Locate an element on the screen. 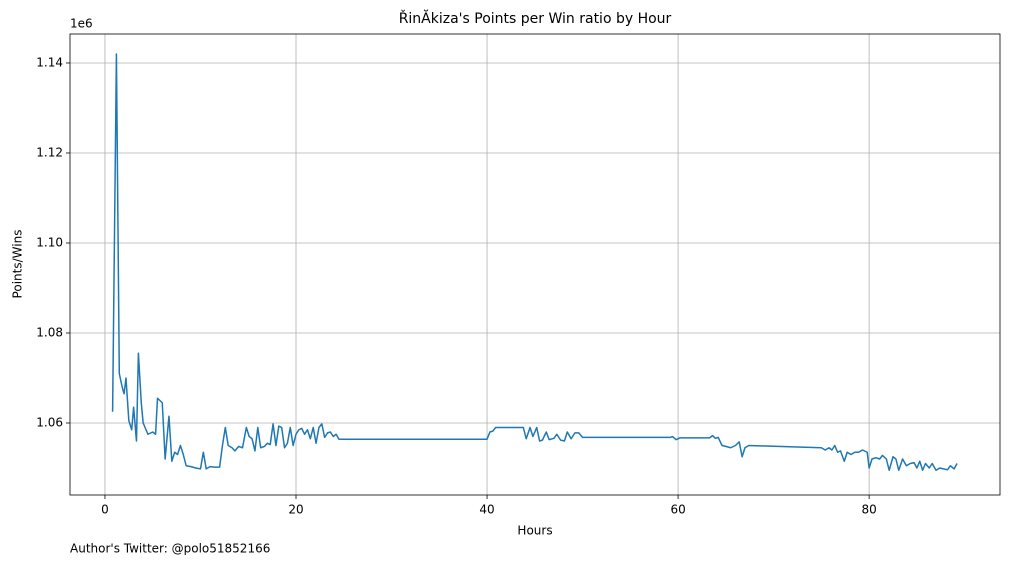 The width and height of the screenshot is (1010, 565). y-tick-label: 1.14 is located at coordinates (49, 62).